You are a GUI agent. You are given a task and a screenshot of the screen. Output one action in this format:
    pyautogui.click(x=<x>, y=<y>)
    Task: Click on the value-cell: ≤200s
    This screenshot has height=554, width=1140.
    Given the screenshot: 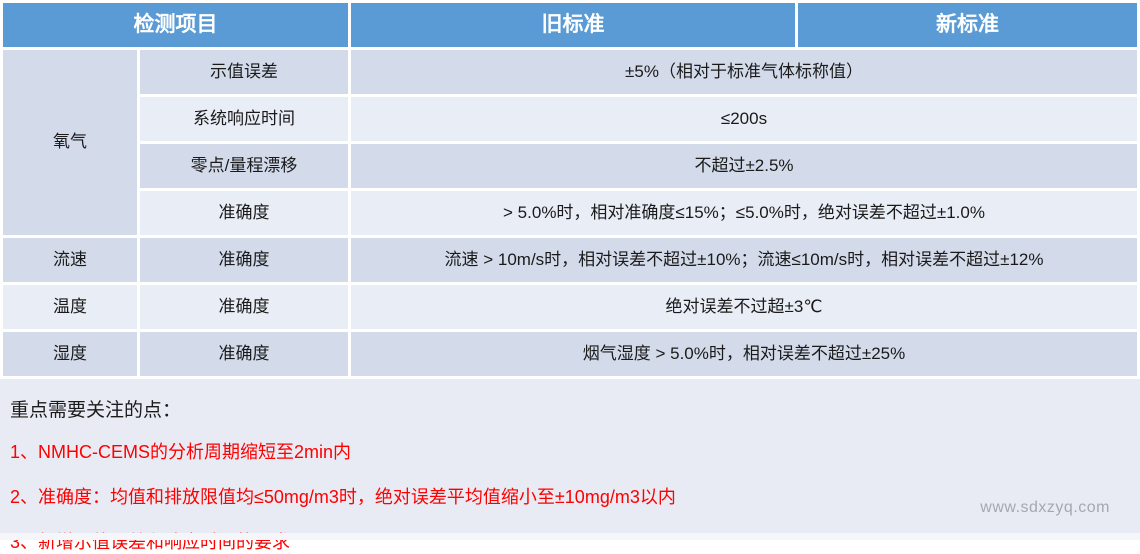 What is the action you would take?
    pyautogui.click(x=744, y=119)
    